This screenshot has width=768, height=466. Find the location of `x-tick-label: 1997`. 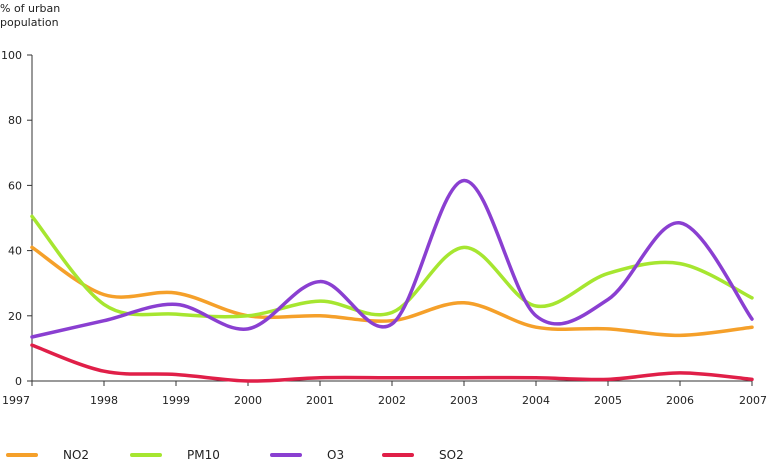

x-tick-label: 1997 is located at coordinates (16, 400).